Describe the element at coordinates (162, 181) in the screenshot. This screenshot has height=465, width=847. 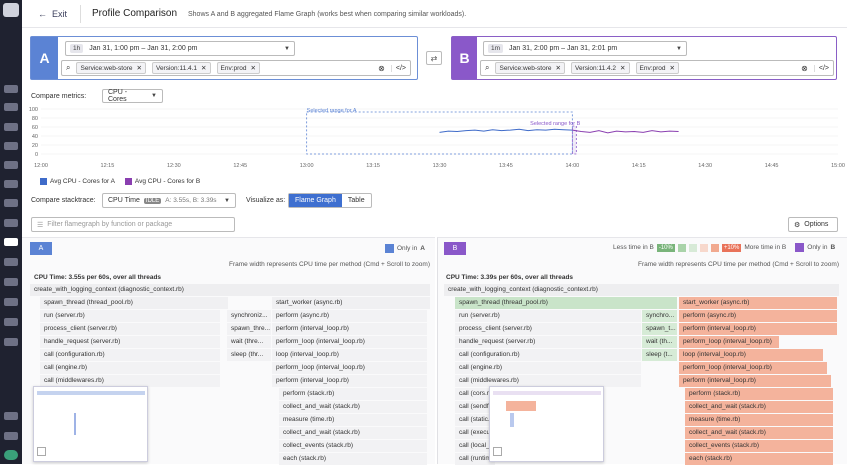
I see `legend-item-b: Avg CPU - Cores for B` at that location.